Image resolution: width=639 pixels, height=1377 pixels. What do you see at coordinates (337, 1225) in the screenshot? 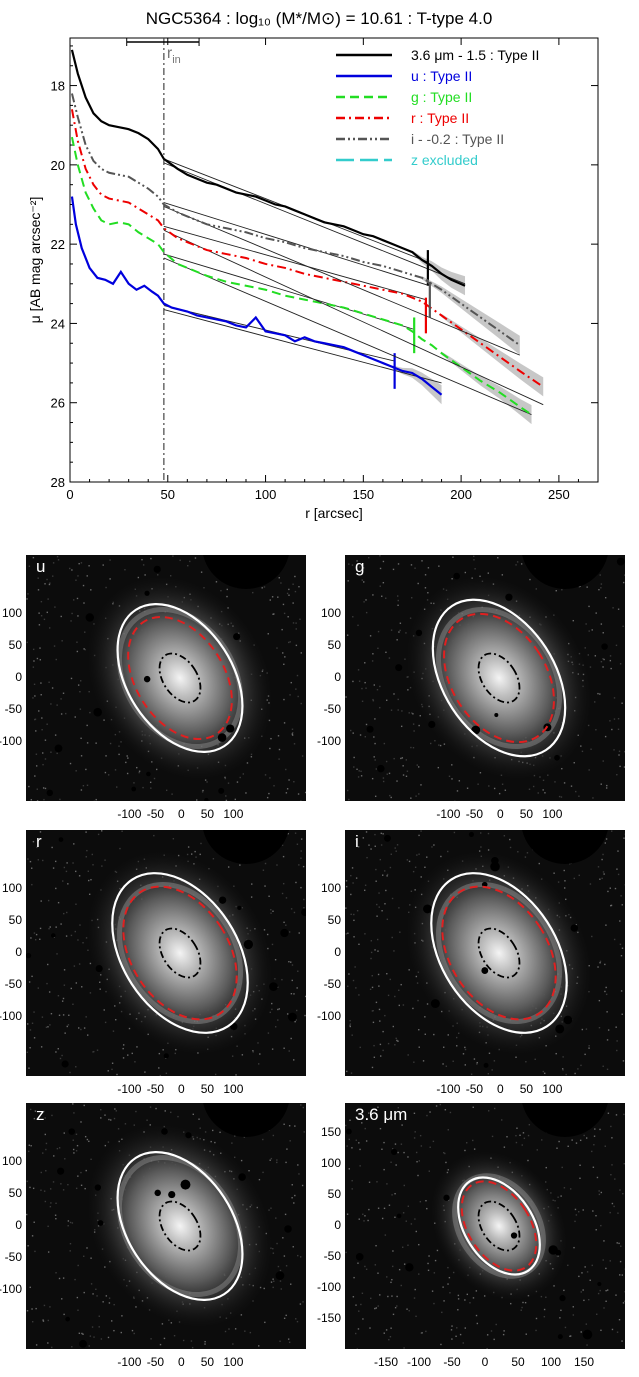
I see `panel-y-tick-label: 0` at bounding box center [337, 1225].